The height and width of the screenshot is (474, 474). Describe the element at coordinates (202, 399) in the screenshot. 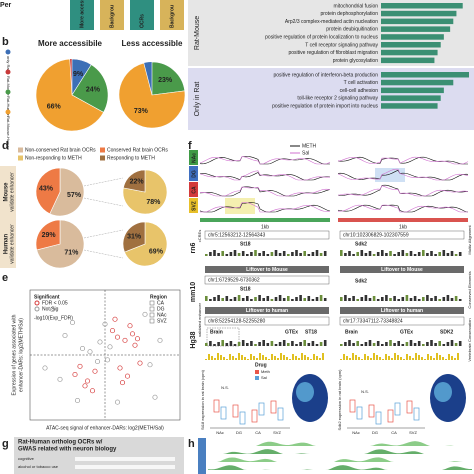

I see `y-axis-label: St18 expression in rat brain (cpm)` at that location.